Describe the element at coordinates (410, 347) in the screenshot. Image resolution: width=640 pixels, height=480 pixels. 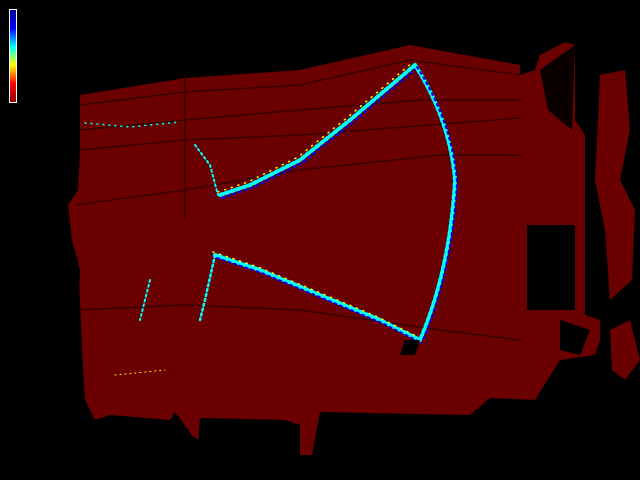
I see `vertex-notch` at that location.